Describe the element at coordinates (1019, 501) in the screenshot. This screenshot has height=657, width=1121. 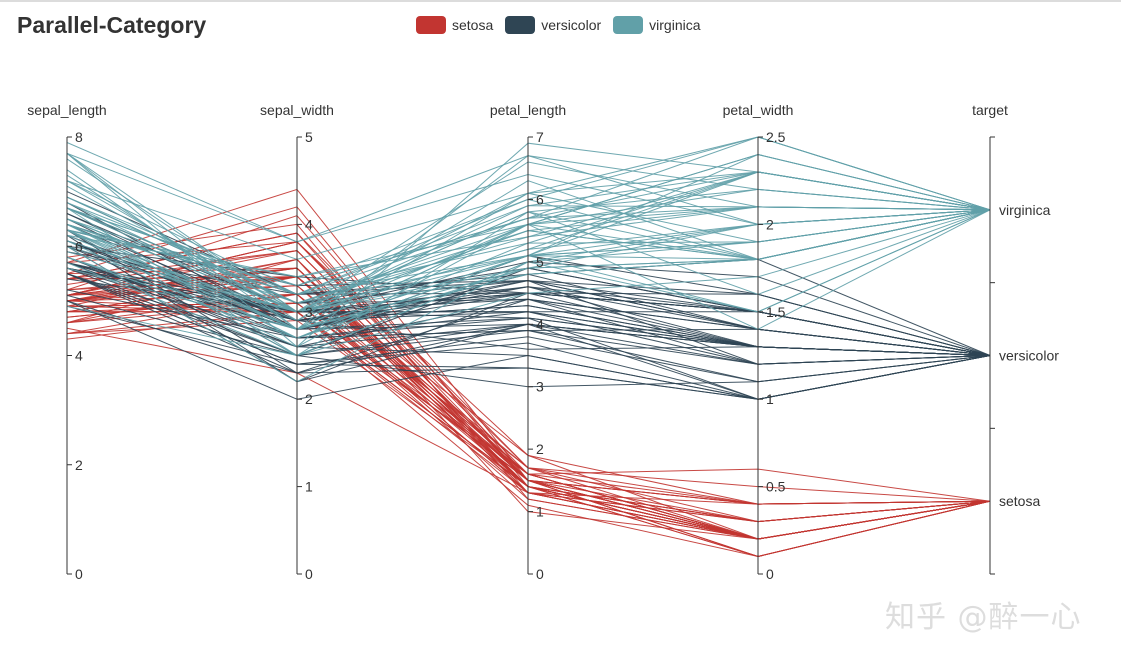
I see `tick-label-setosa: setosa` at that location.